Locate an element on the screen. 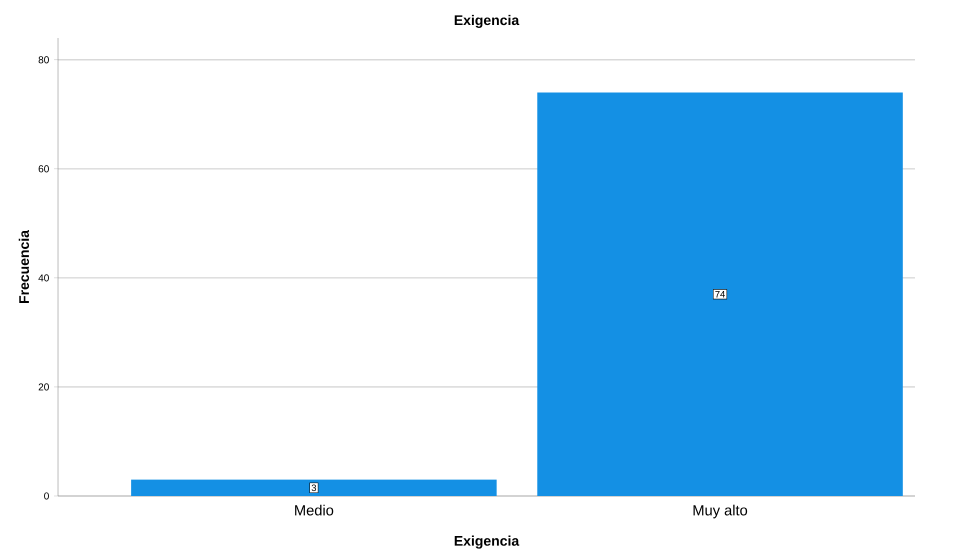 The height and width of the screenshot is (560, 957). x-tick-label: Muy alto is located at coordinates (721, 511).